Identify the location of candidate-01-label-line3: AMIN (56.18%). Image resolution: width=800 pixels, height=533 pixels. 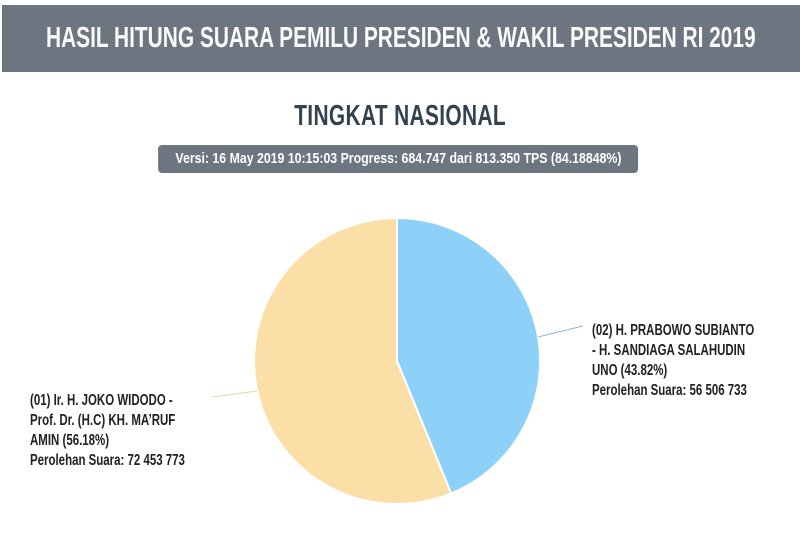
(70, 440).